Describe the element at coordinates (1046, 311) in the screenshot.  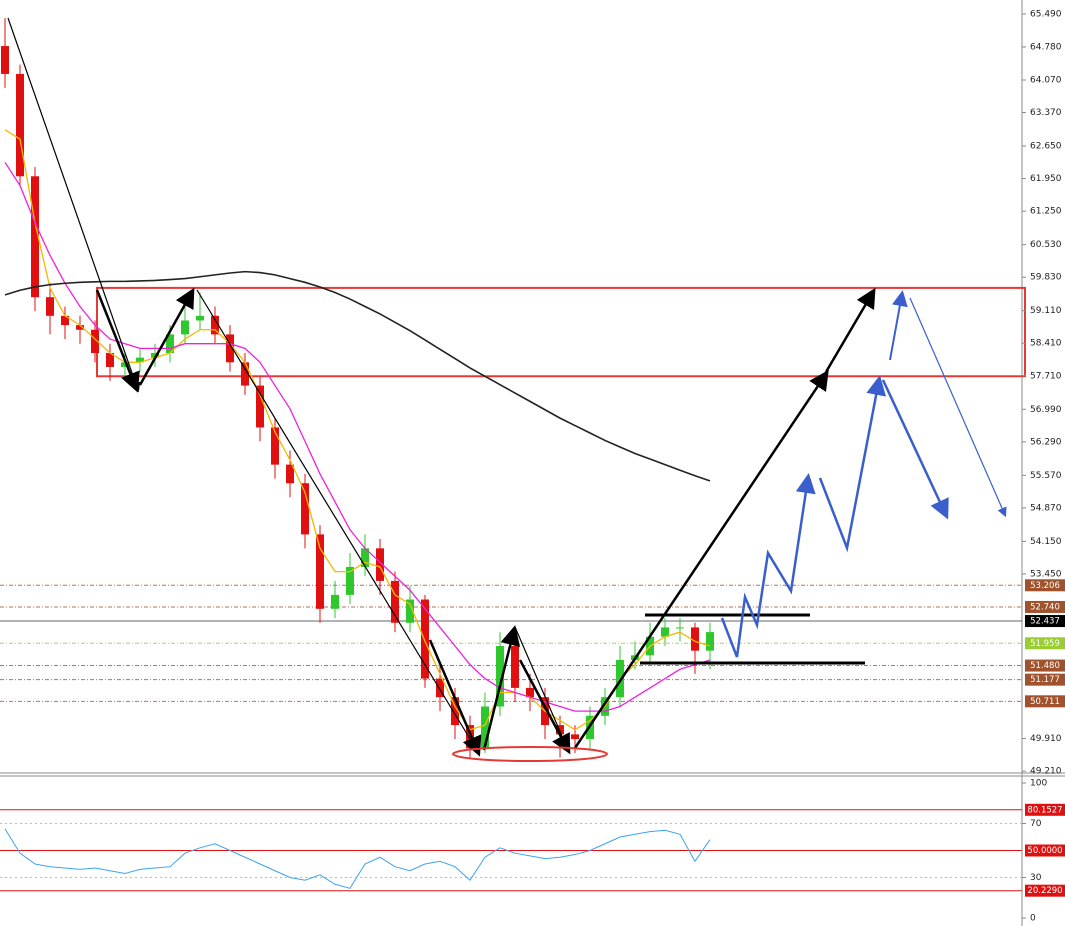
I see `y-tick-label: 59.110` at that location.